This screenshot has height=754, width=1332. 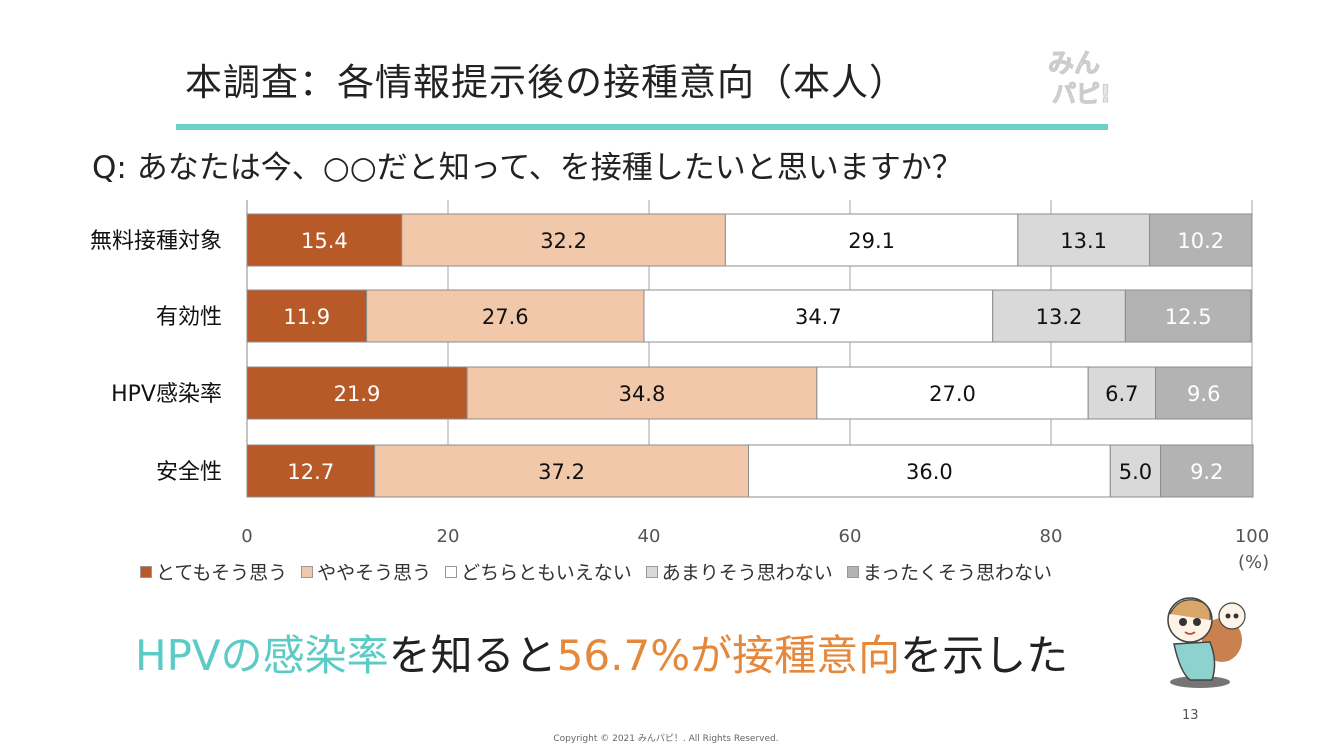 I want to click on x-tick-label: 100, so click(x=1252, y=536).